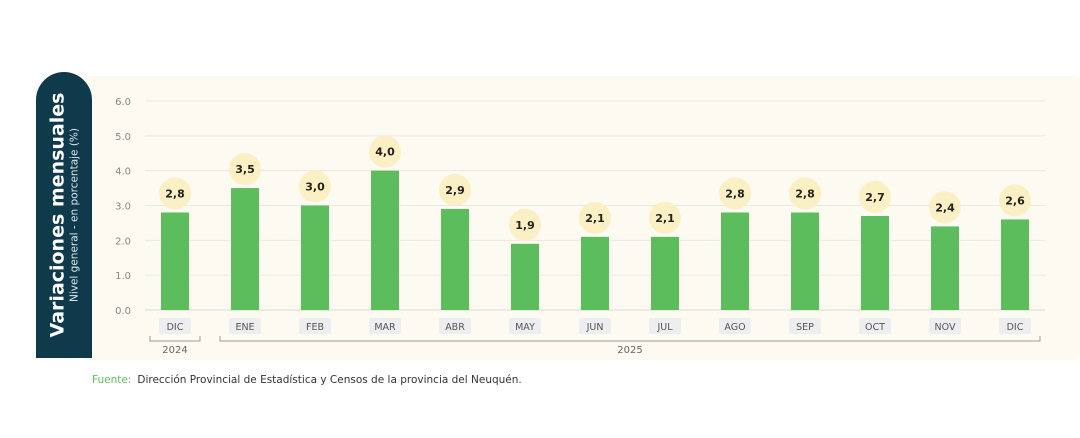 The height and width of the screenshot is (438, 1080). I want to click on x-tick-label: ENE, so click(244, 327).